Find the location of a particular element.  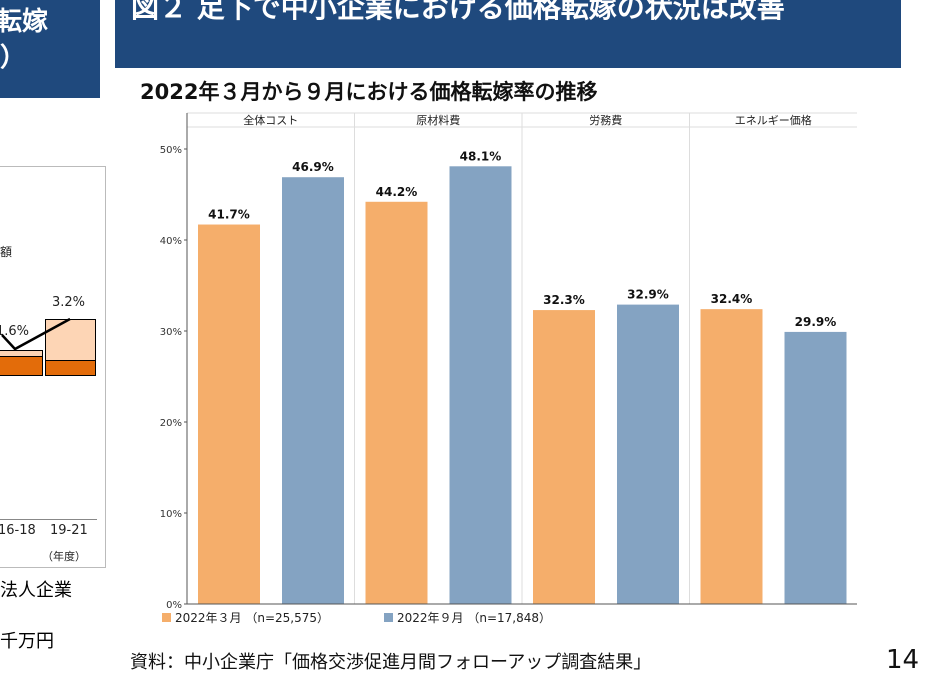

left-note: 法人企業 is located at coordinates (36, 590).